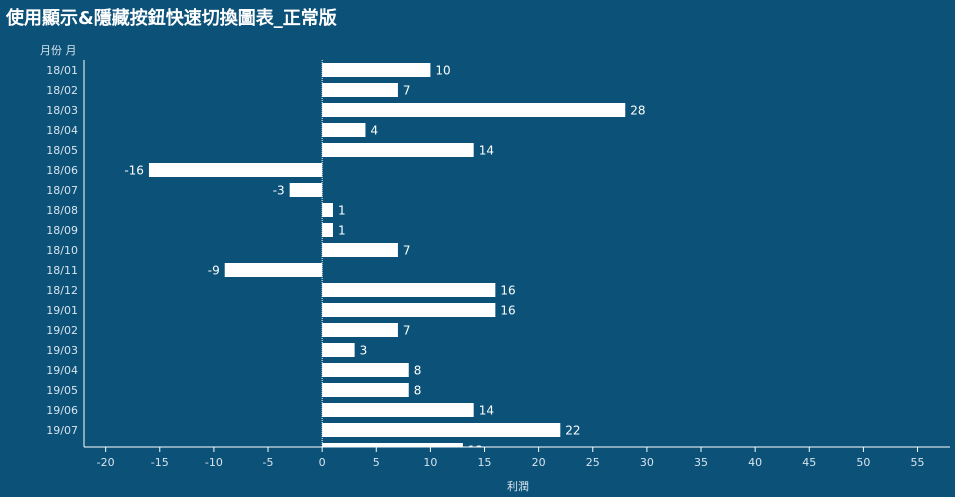  What do you see at coordinates (376, 462) in the screenshot?
I see `x-tick-label: 5` at bounding box center [376, 462].